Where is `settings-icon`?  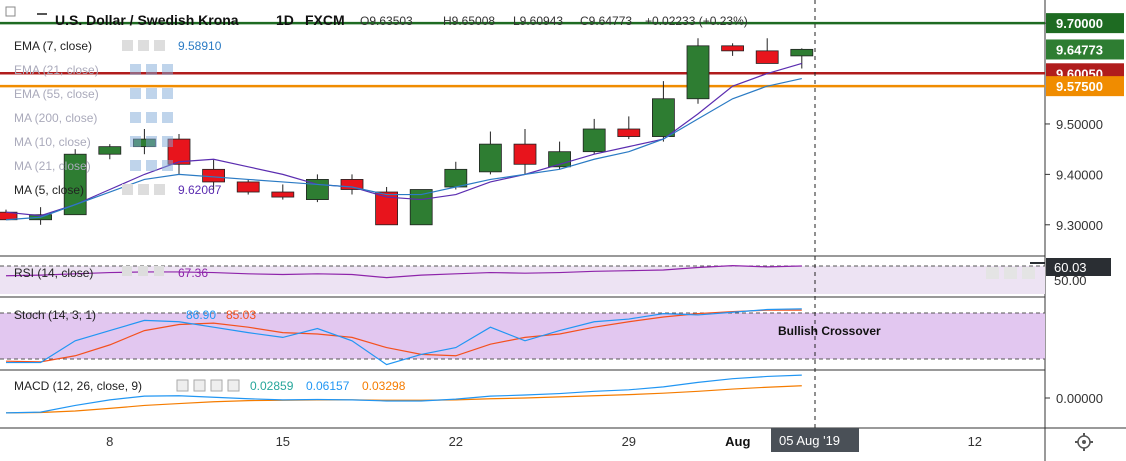
settings-icon is located at coordinates (1084, 442).